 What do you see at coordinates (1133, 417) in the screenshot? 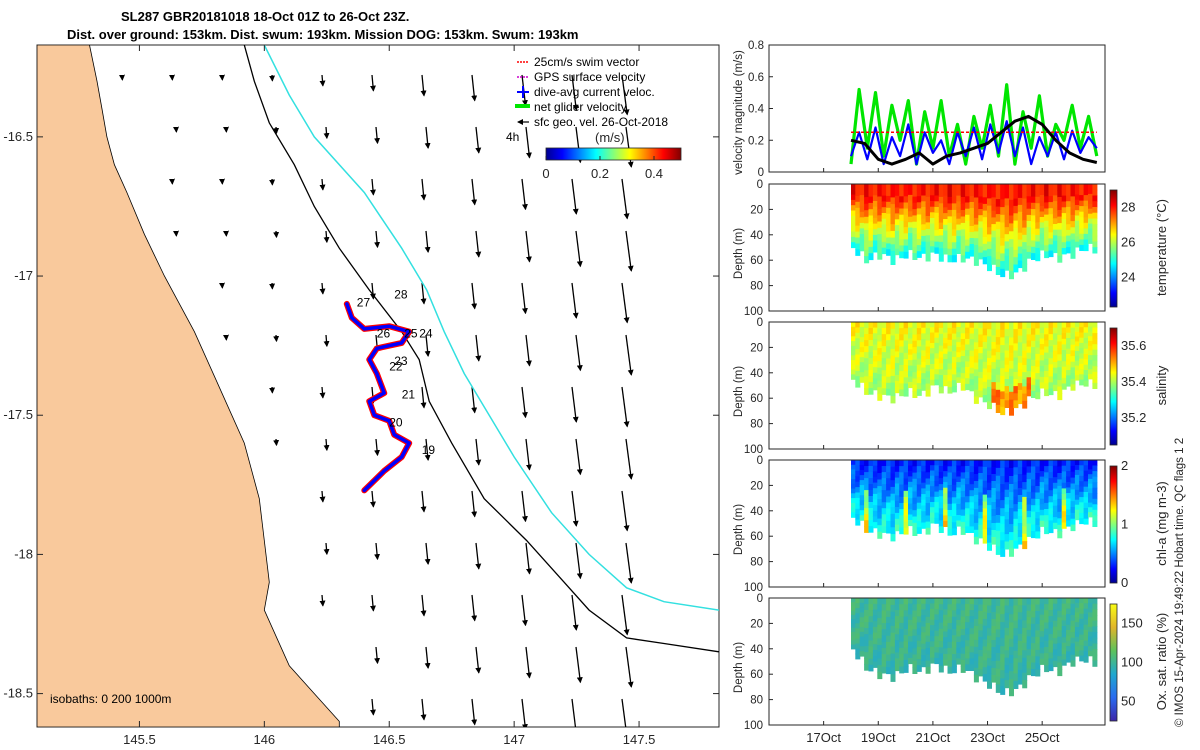
I see `salinity-colorbar-tick: 35.2` at bounding box center [1133, 417].